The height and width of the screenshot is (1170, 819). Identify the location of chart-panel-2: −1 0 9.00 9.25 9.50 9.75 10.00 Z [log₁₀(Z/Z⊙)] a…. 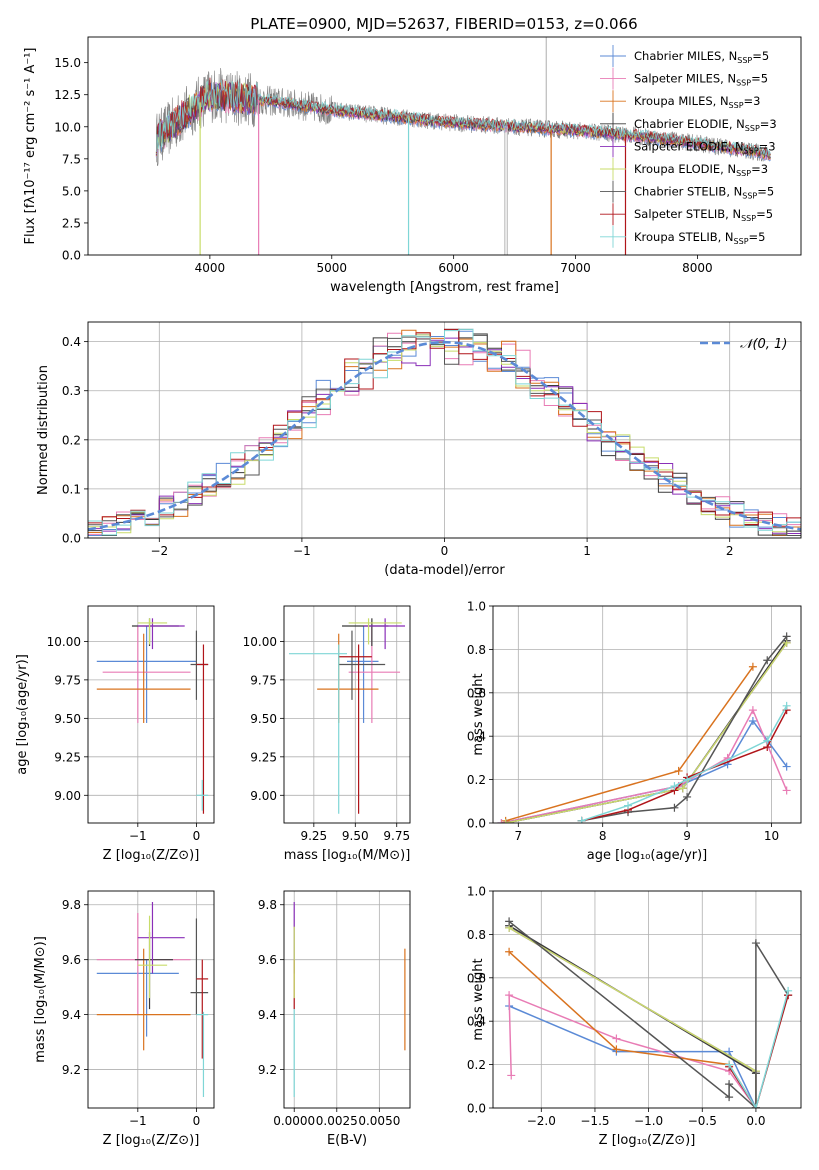
(115, 734).